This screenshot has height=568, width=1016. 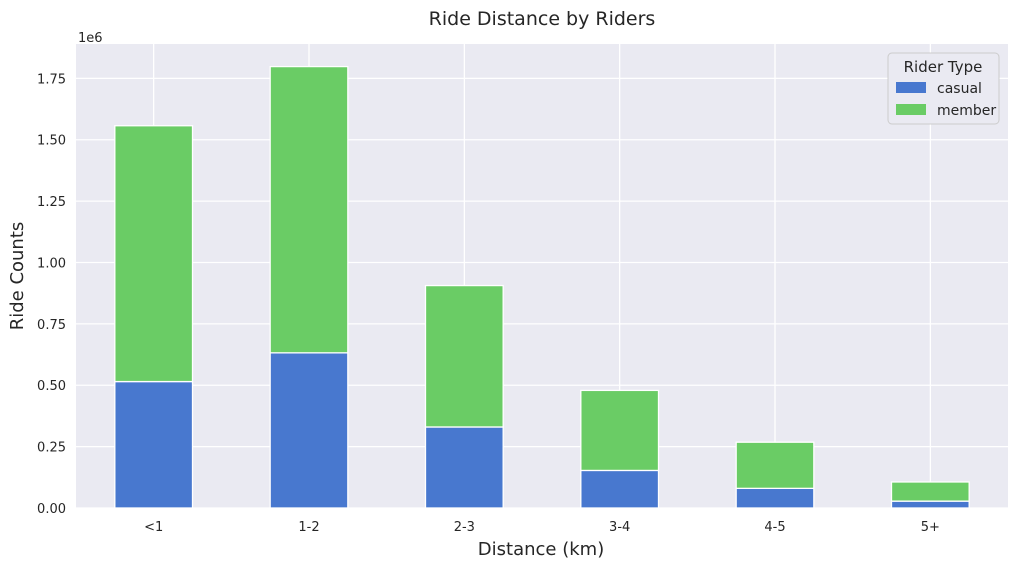 I want to click on bar-member-lt1, so click(x=154, y=254).